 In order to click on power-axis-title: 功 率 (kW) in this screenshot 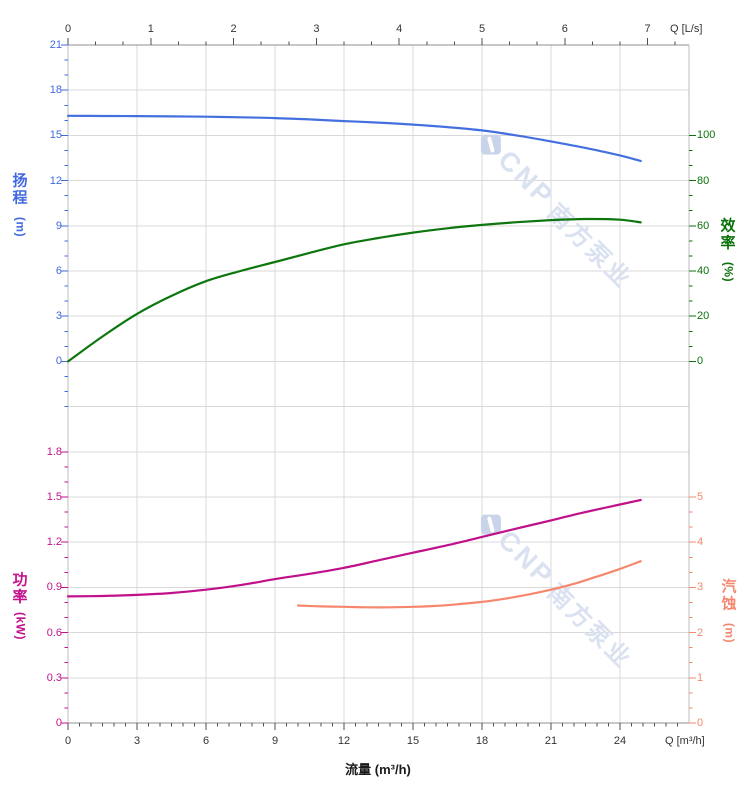, I will do `click(20, 607)`.